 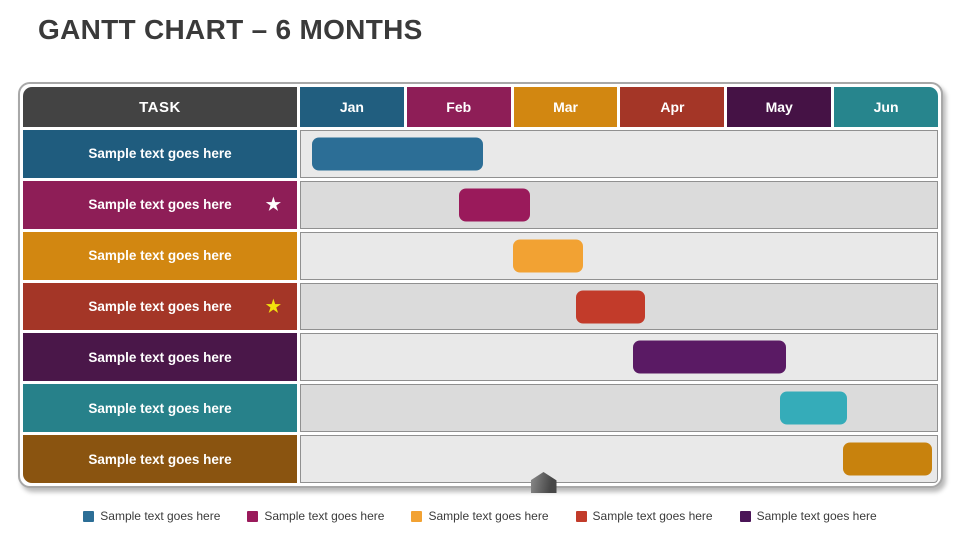 What do you see at coordinates (543, 482) in the screenshot?
I see `timeline-marker-icon` at bounding box center [543, 482].